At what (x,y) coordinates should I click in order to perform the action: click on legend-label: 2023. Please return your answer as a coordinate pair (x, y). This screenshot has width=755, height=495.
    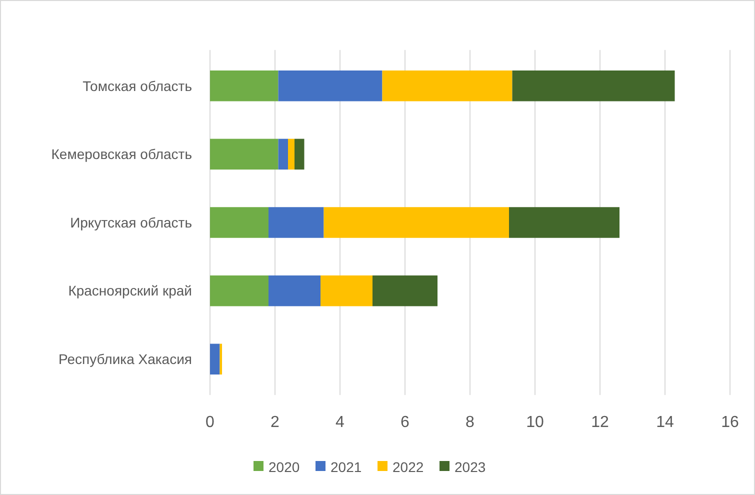
    Looking at the image, I should click on (470, 466).